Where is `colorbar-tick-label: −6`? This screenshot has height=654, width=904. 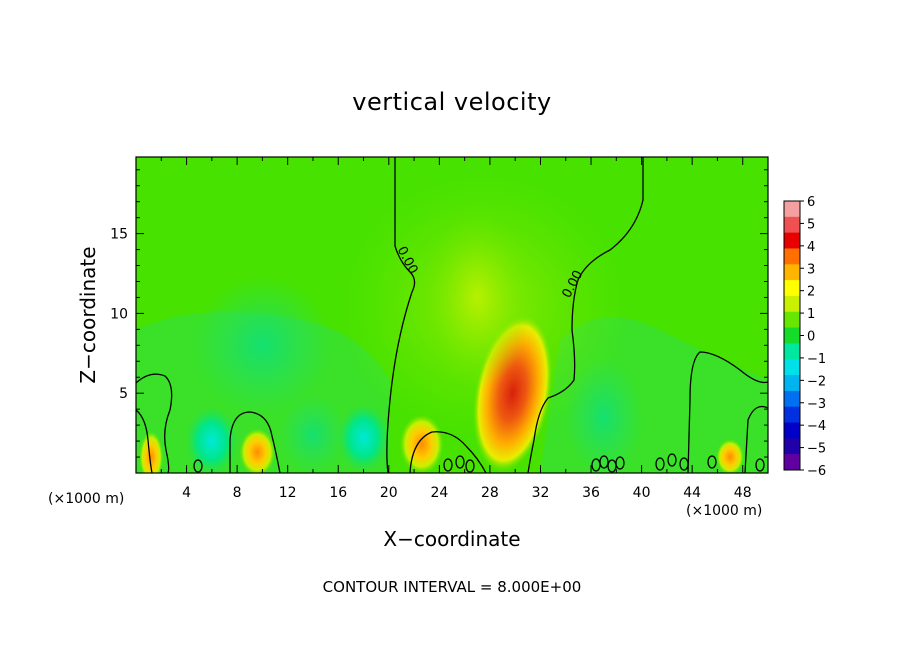 colorbar-tick-label: −6 is located at coordinates (816, 471).